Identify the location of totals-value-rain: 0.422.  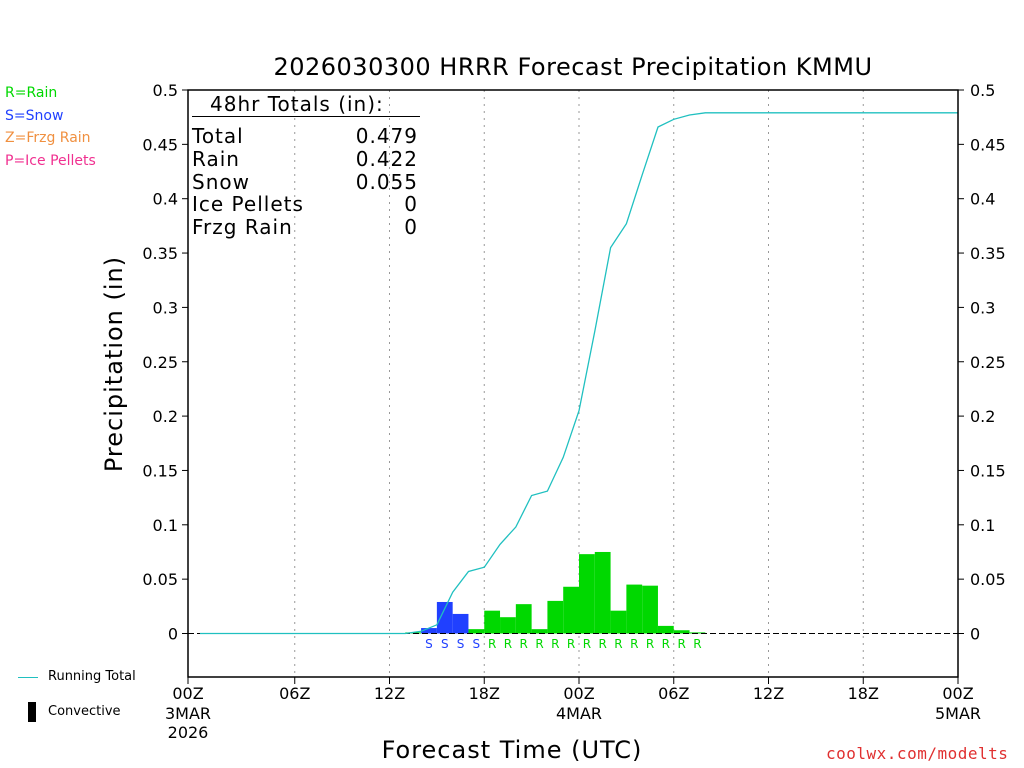
(387, 159).